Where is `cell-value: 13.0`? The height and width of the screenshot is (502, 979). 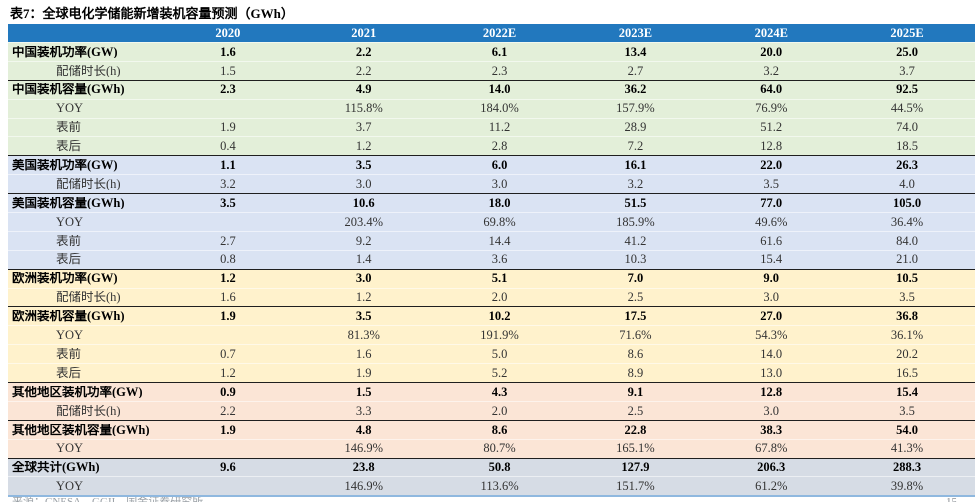
cell-value: 13.0 is located at coordinates (771, 373).